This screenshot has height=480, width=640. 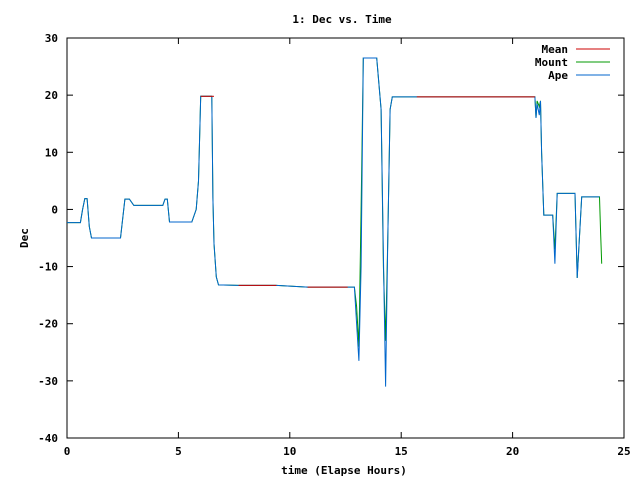 What do you see at coordinates (289, 451) in the screenshot?
I see `x-tick-label: 10` at bounding box center [289, 451].